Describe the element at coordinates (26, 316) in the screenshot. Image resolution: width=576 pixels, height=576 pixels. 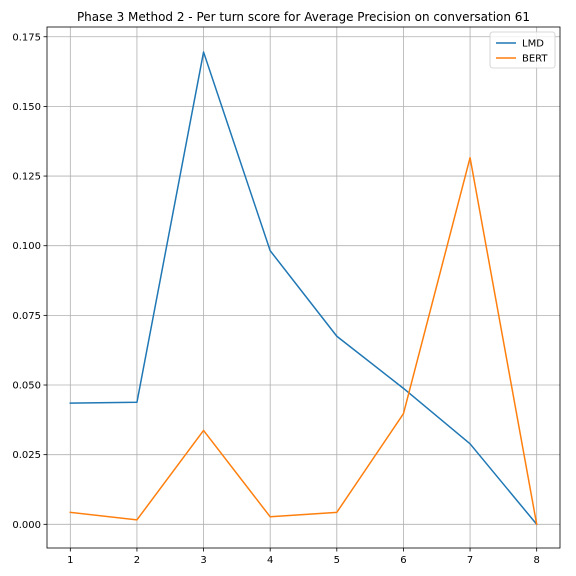
I see `y-tick-label: 0.075` at that location.